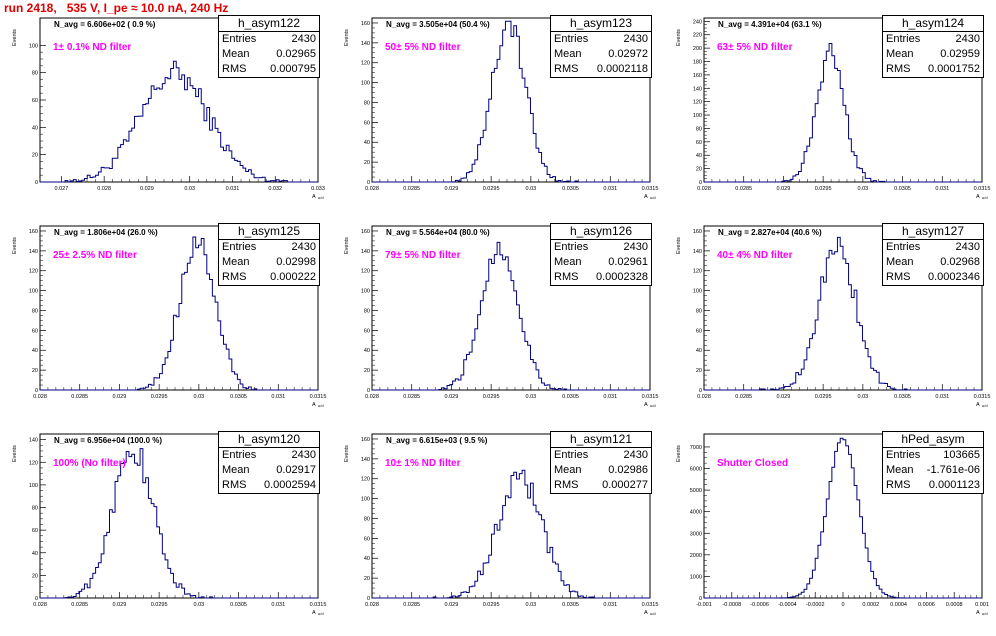 This screenshot has width=996, height=636. I want to click on y-tick-label: 200, so click(697, 49).